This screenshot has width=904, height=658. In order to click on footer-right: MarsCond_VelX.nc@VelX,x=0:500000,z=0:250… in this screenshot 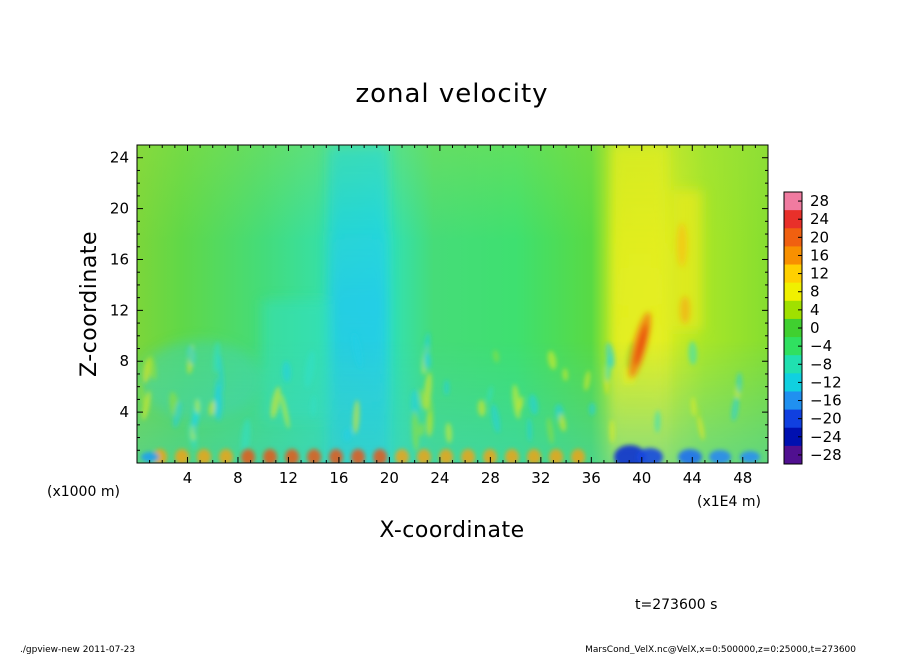, I will do `click(720, 649)`.